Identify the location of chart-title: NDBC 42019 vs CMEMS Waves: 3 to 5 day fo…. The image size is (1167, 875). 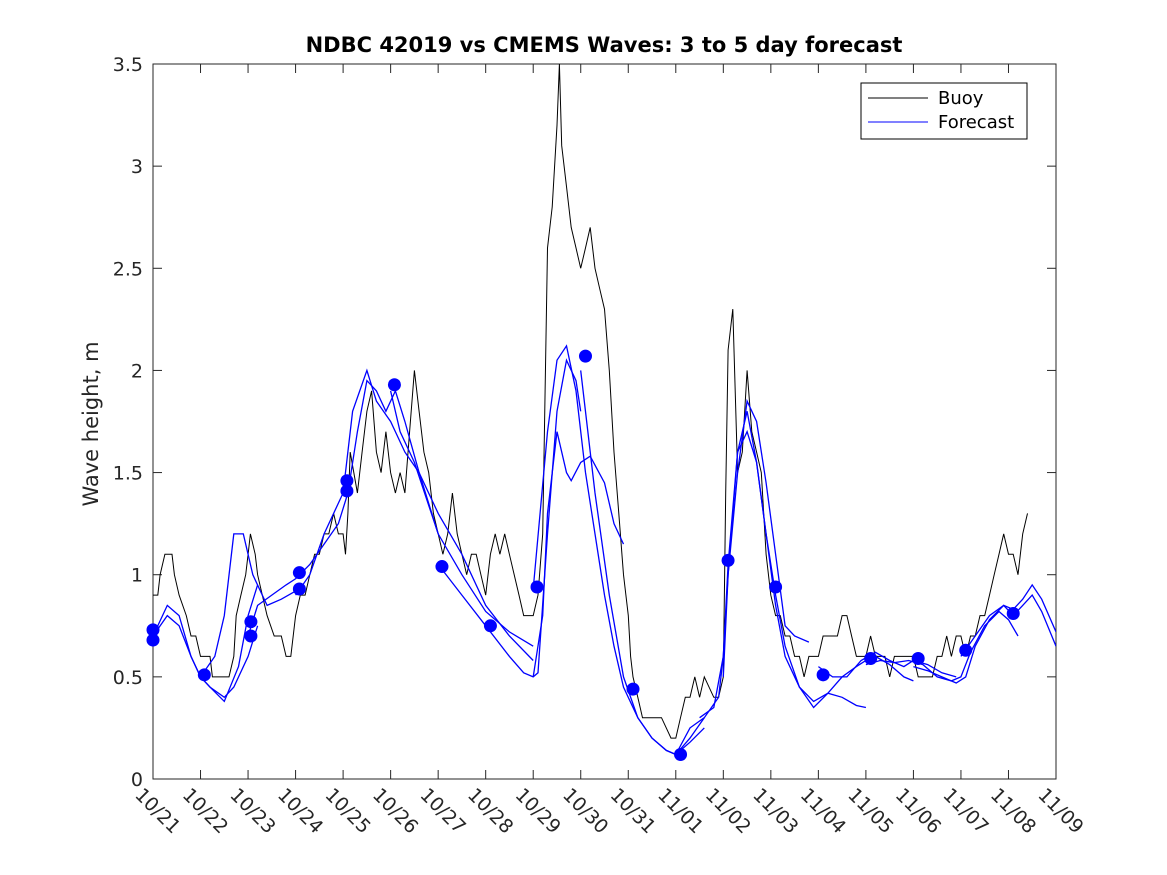
(604, 45).